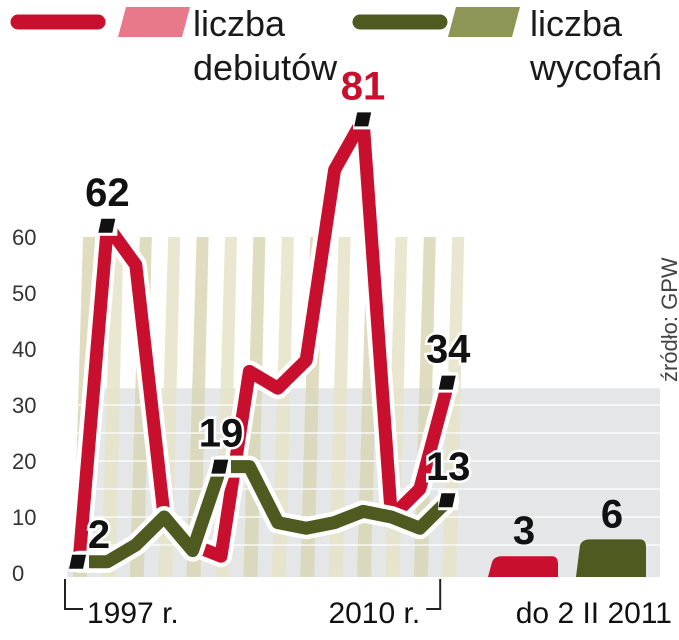 This screenshot has width=679, height=640. What do you see at coordinates (524, 531) in the screenshot?
I see `extra-bar-label: 3` at bounding box center [524, 531].